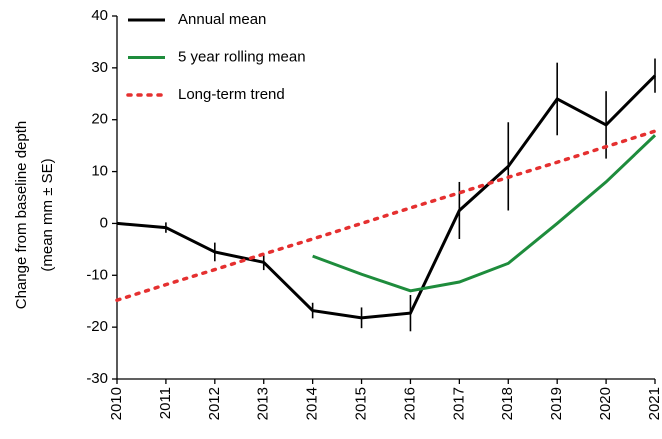  What do you see at coordinates (361, 403) in the screenshot?
I see `x-tick-label: 2015` at bounding box center [361, 403].